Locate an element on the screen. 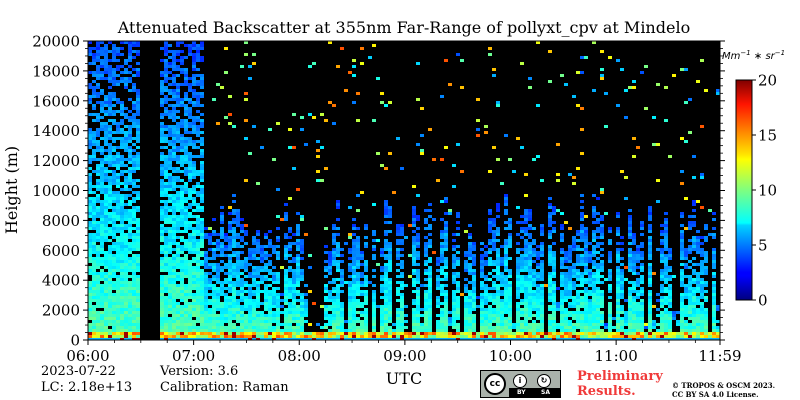  lc-label: LC: 2.18e+13 is located at coordinates (87, 387).